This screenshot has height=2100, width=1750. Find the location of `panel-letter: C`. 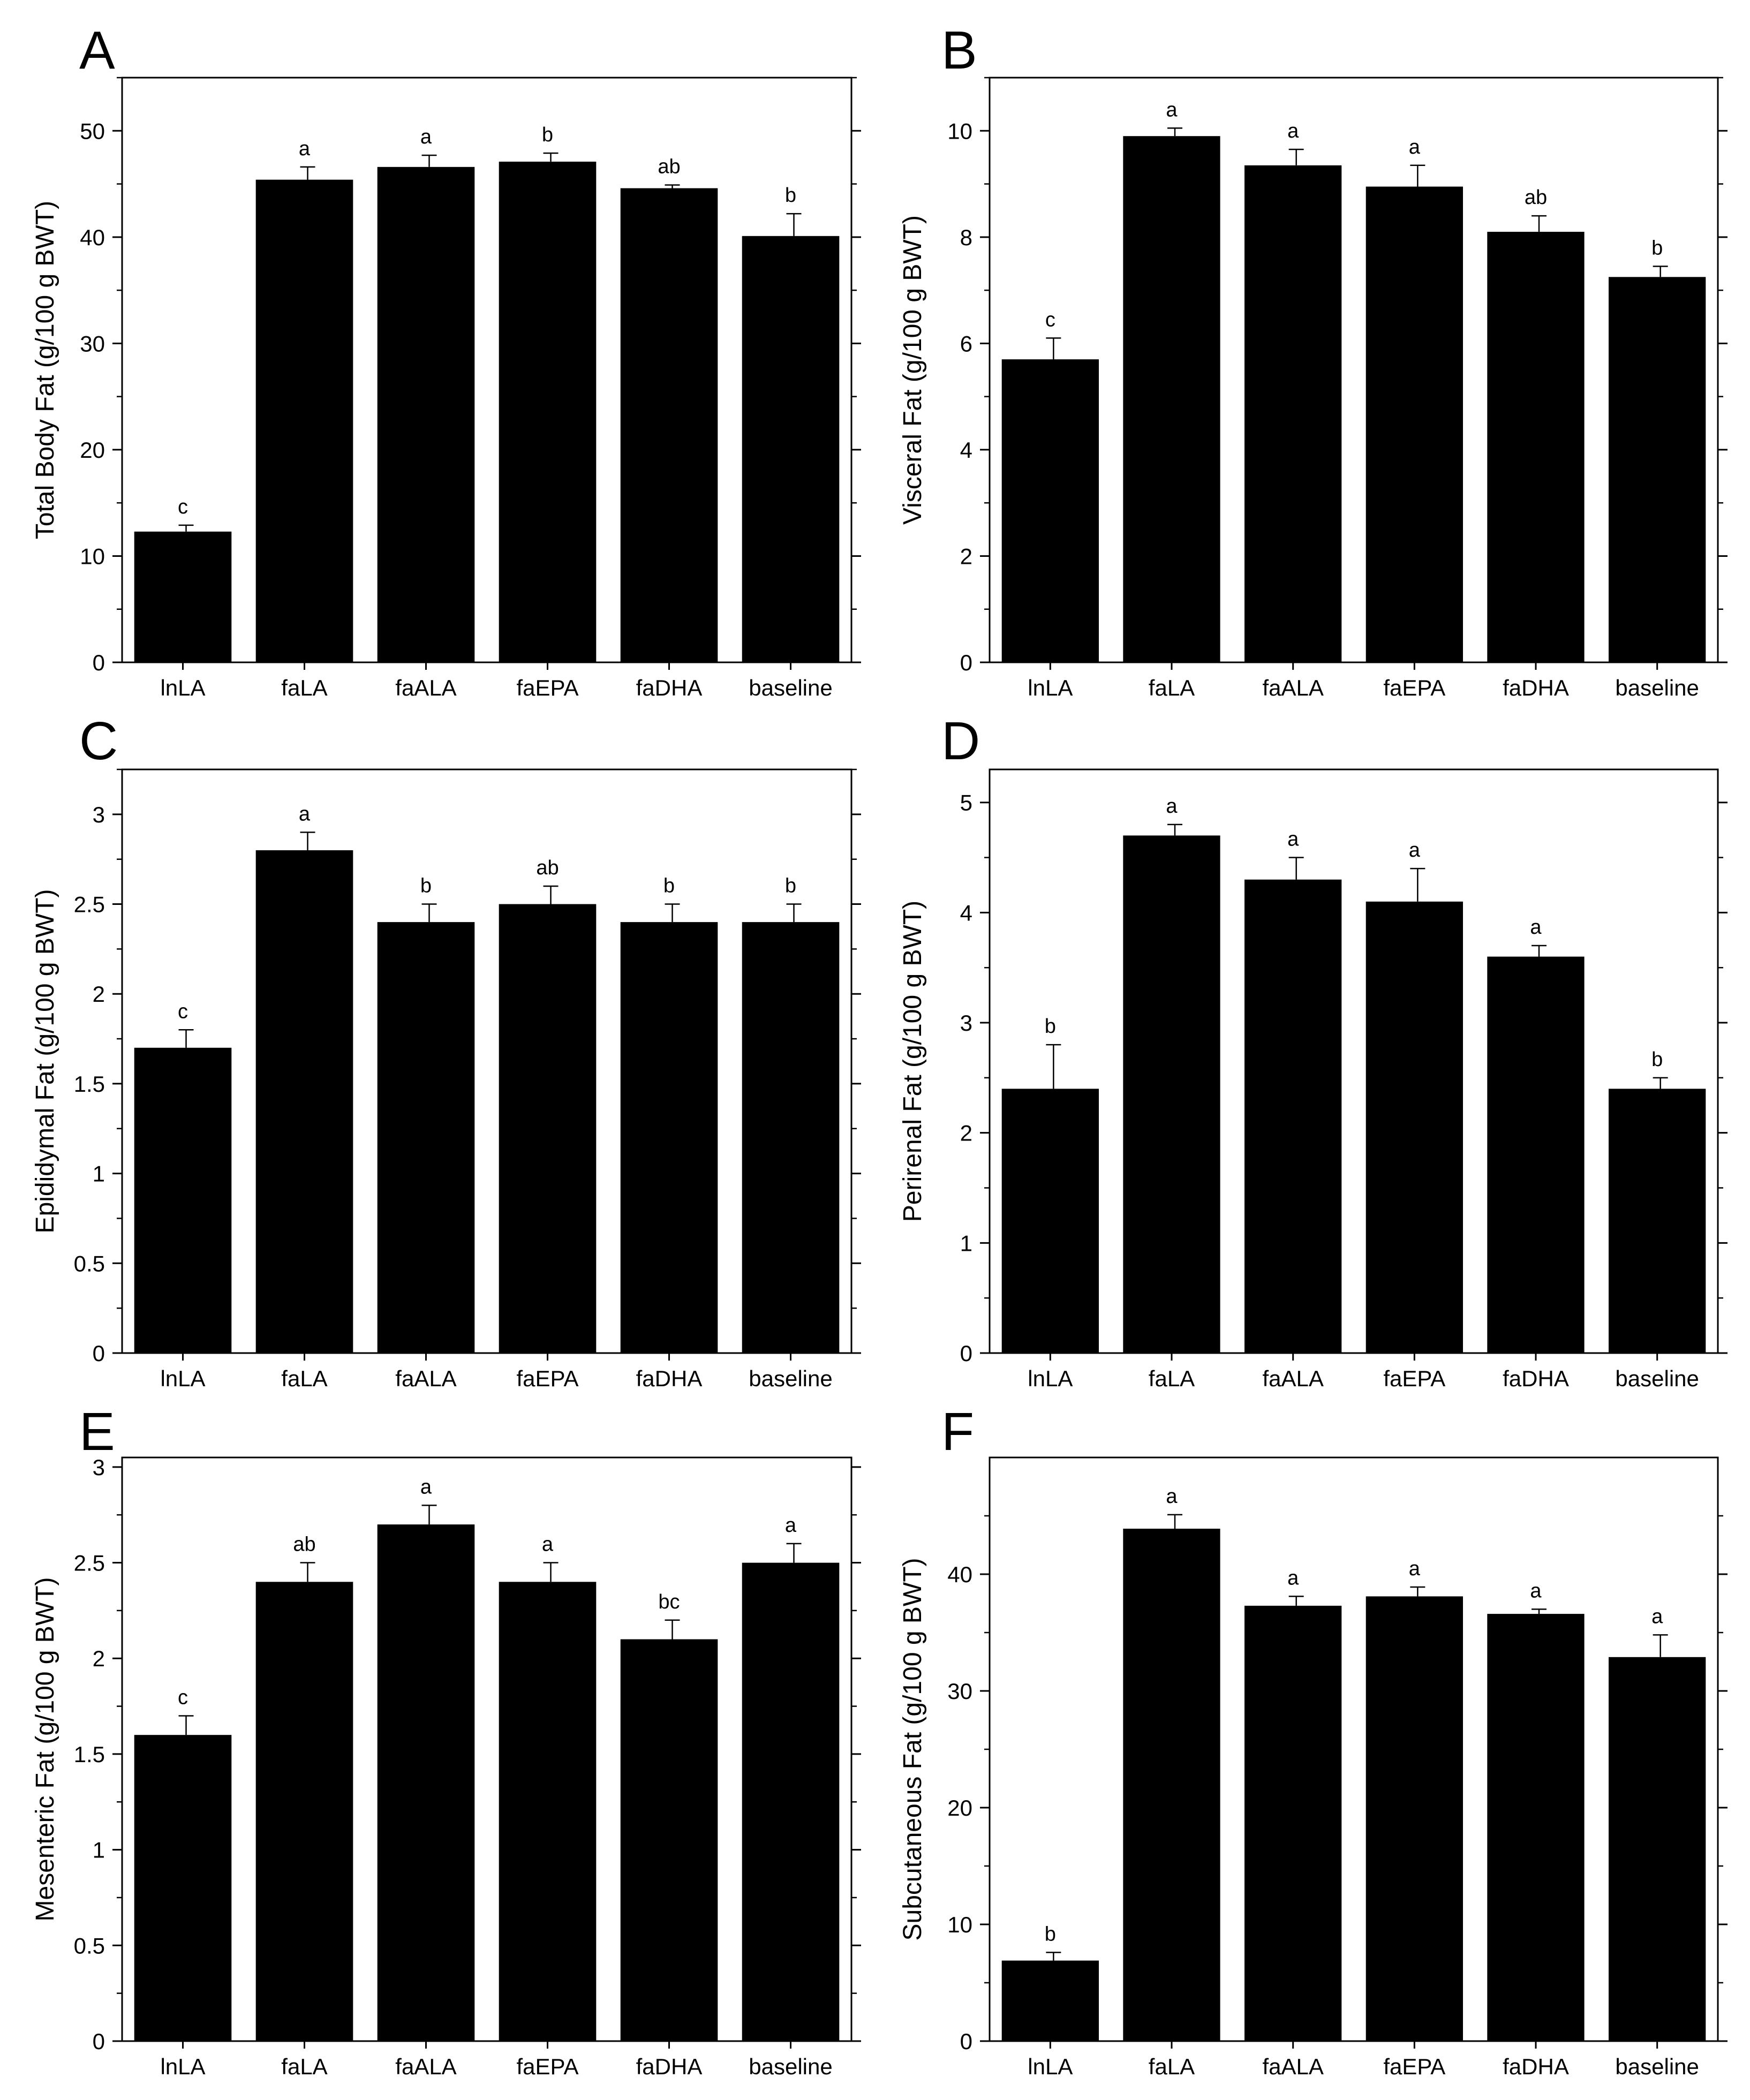

panel-letter: C is located at coordinates (98, 741).